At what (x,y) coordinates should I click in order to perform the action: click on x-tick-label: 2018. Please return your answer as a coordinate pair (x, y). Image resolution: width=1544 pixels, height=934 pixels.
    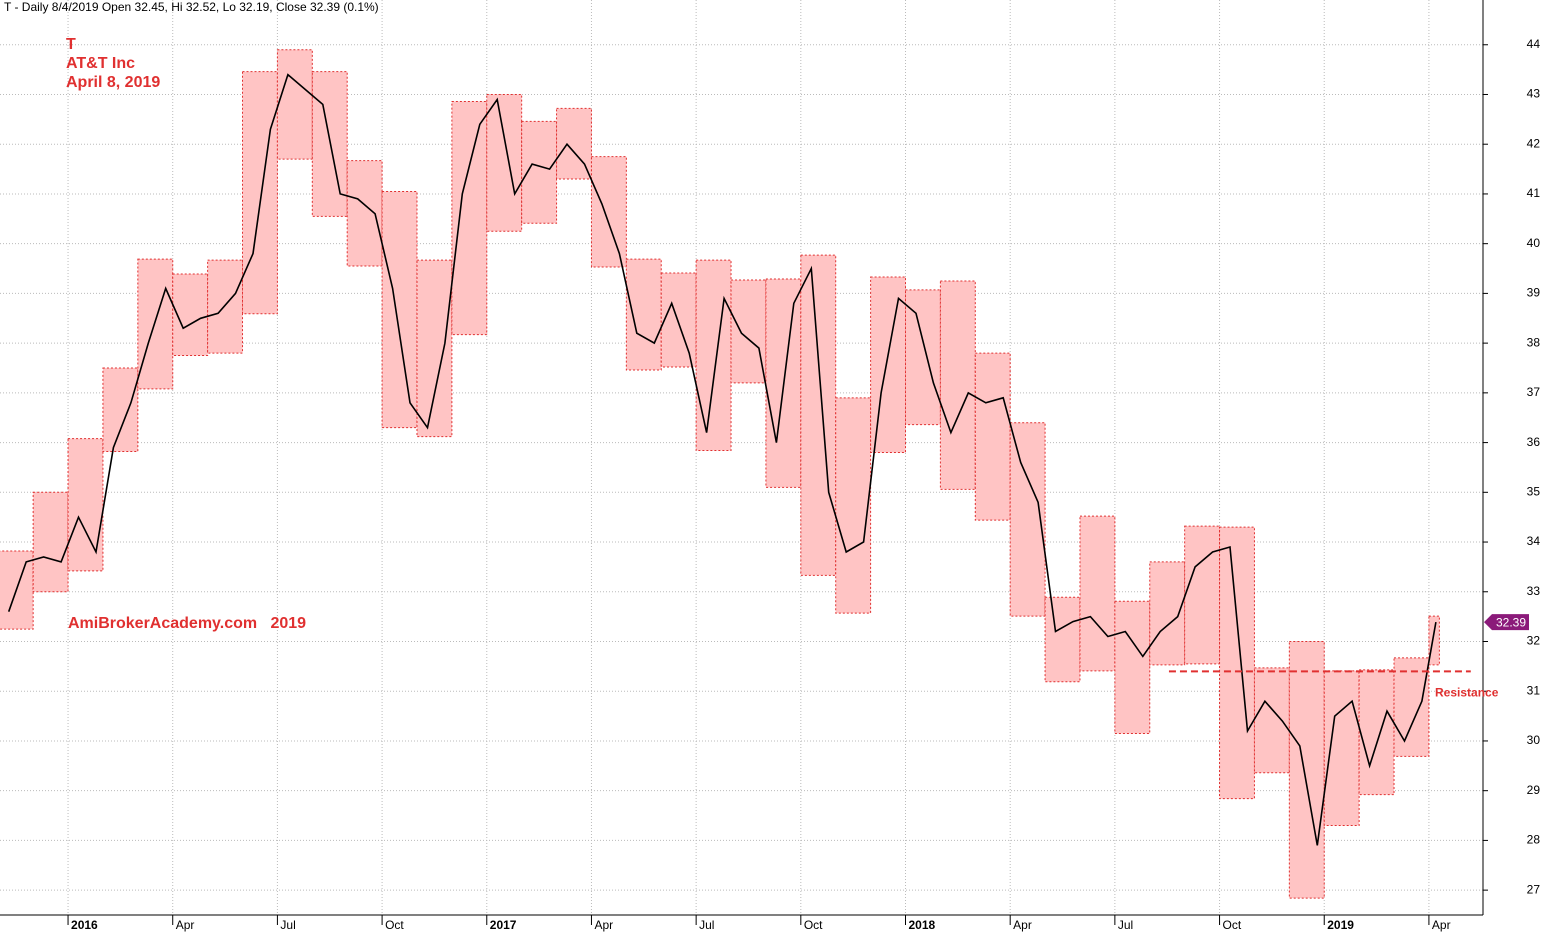
    Looking at the image, I should click on (922, 925).